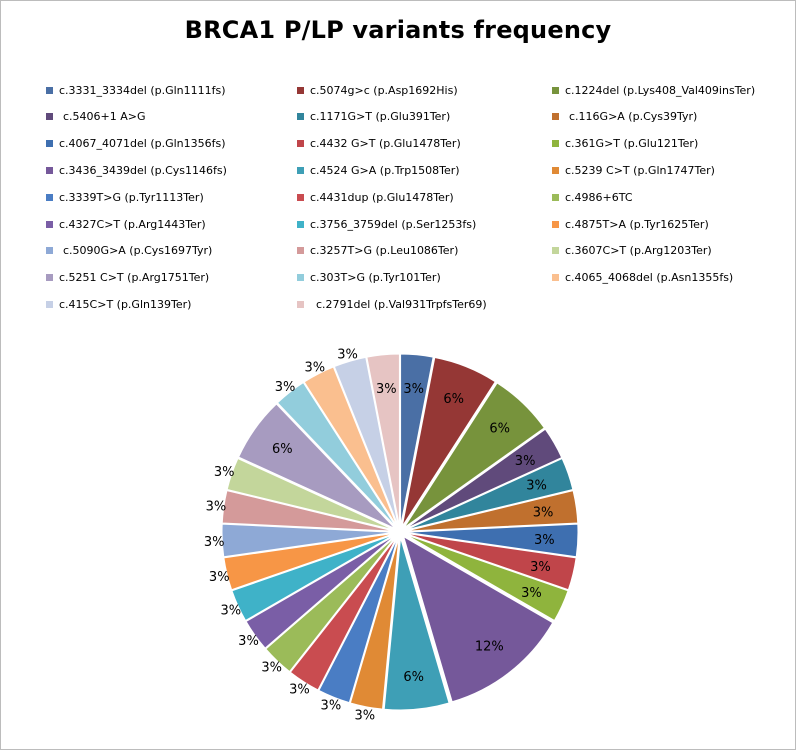  I want to click on legend-item: c.3756_3759del (p.Ser1253fs), so click(386, 224).